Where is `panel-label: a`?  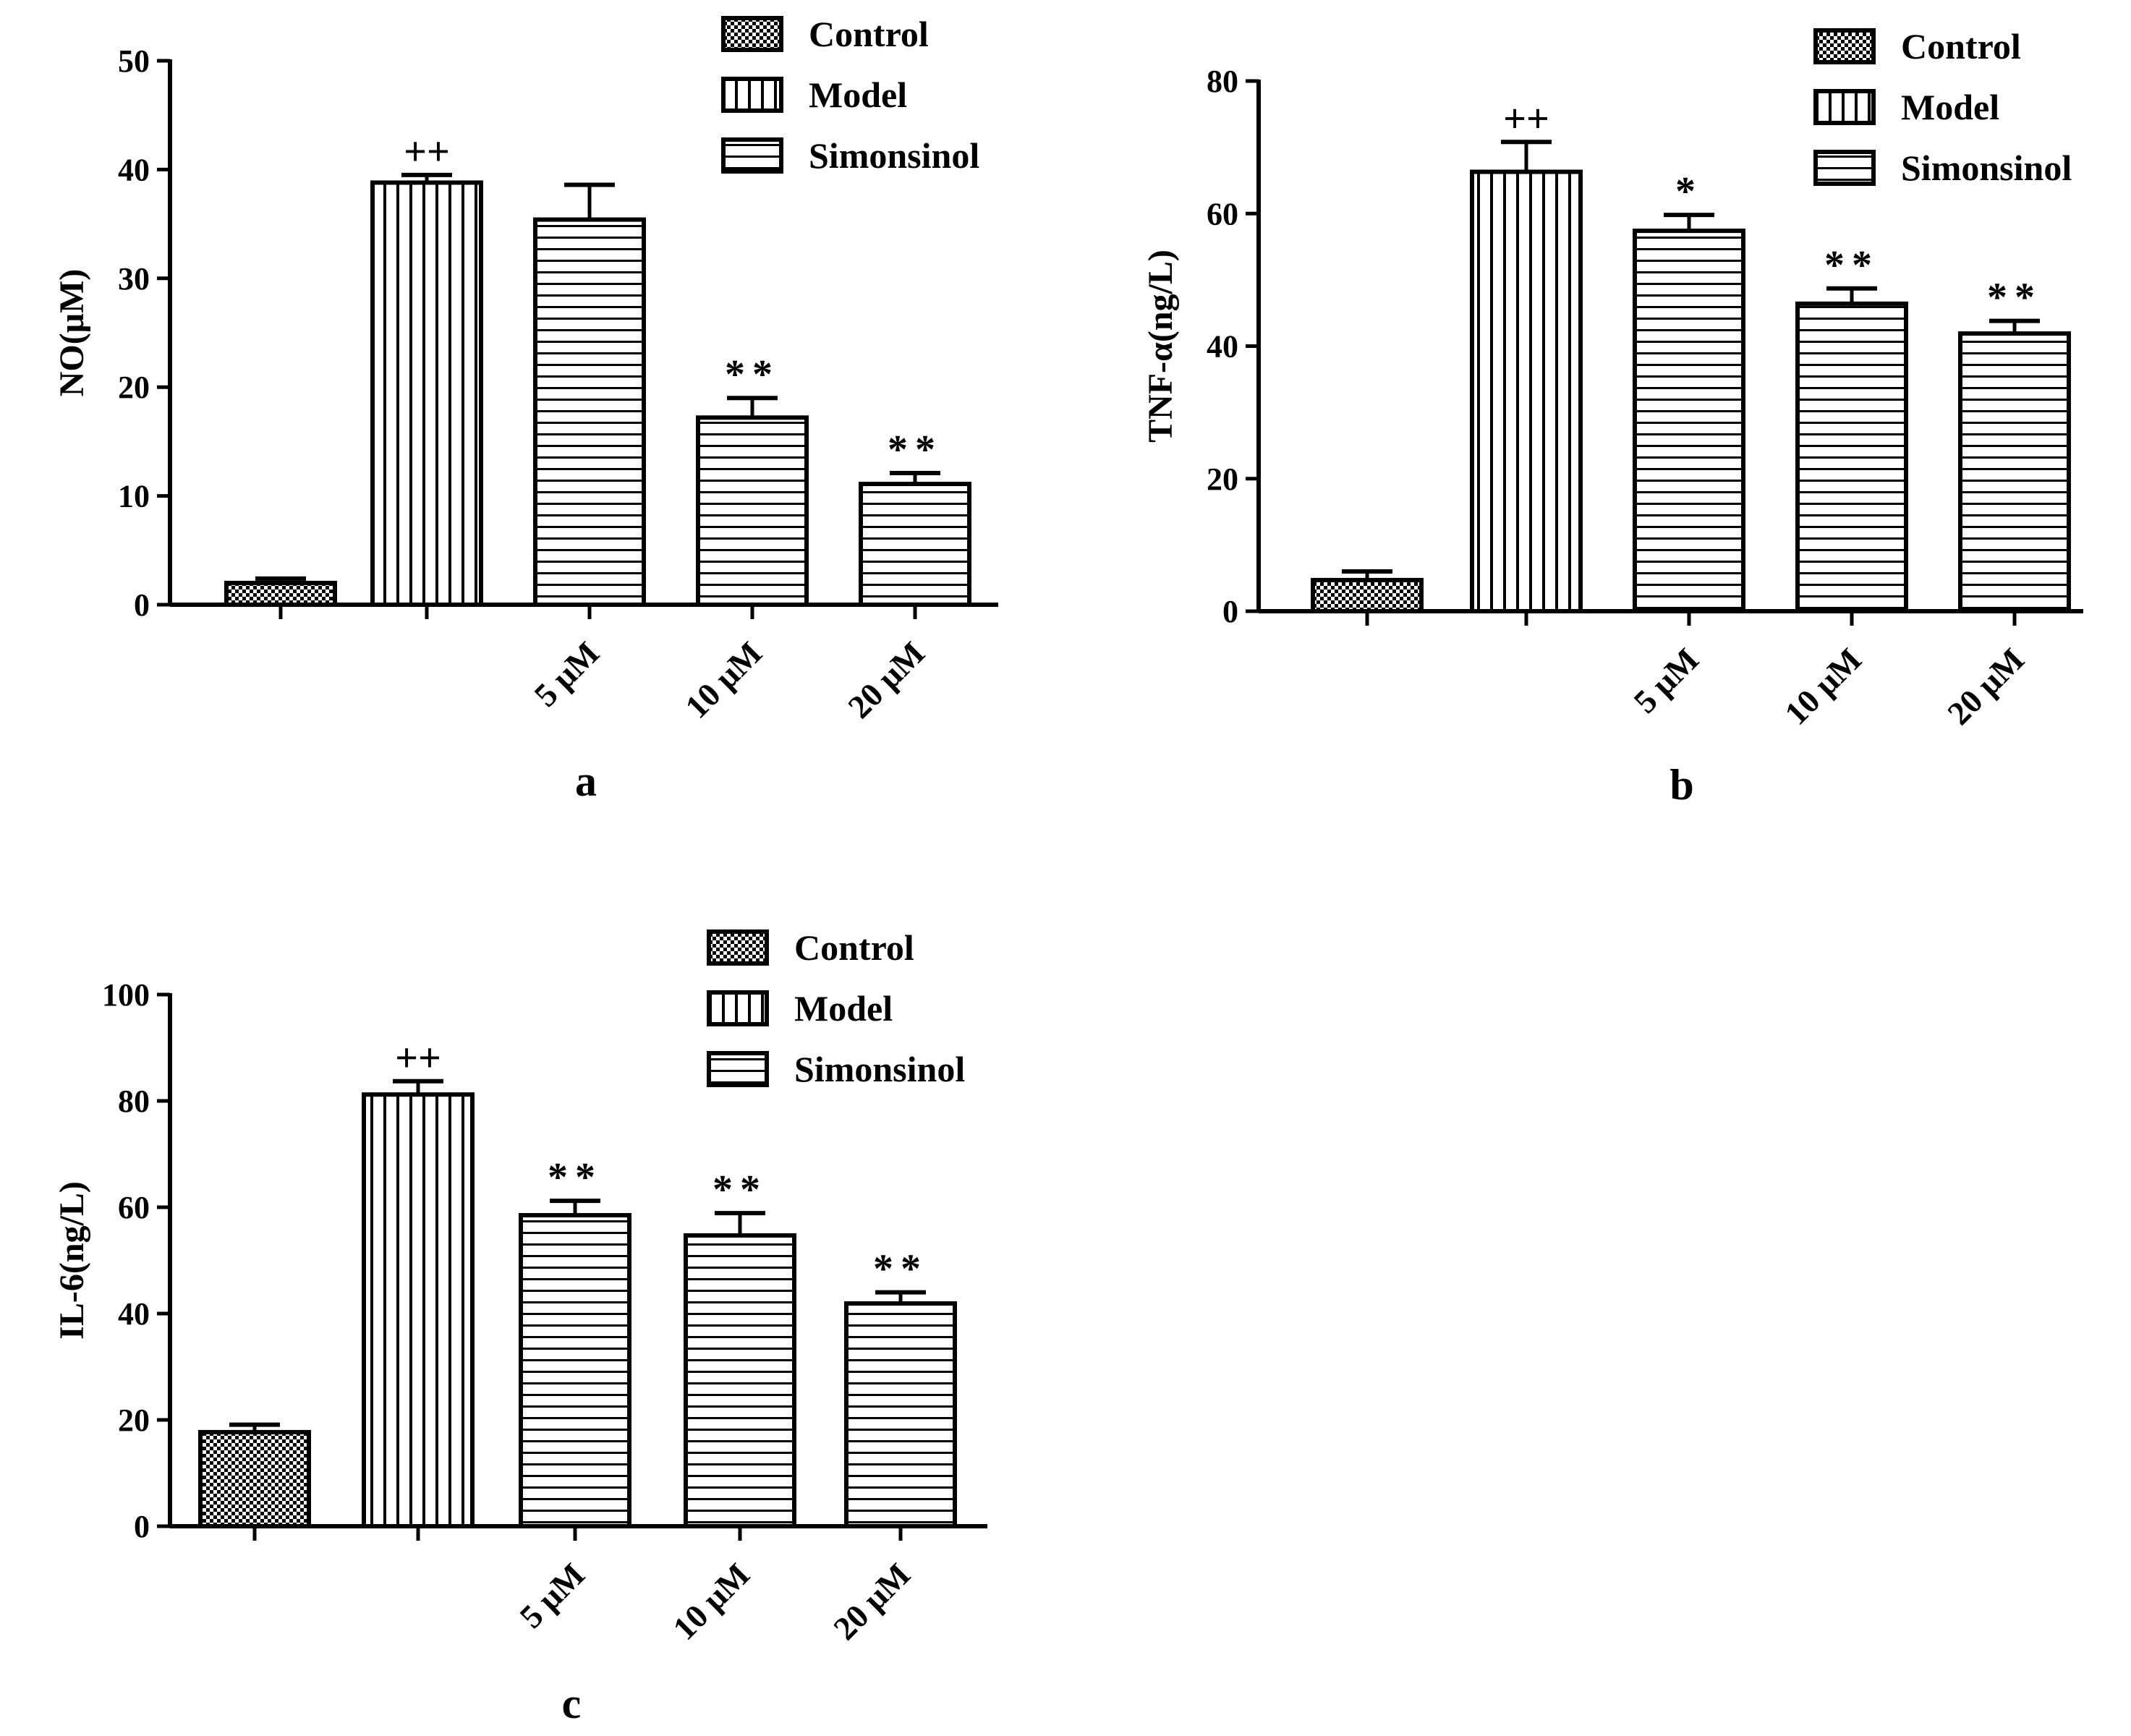
panel-label: a is located at coordinates (586, 781).